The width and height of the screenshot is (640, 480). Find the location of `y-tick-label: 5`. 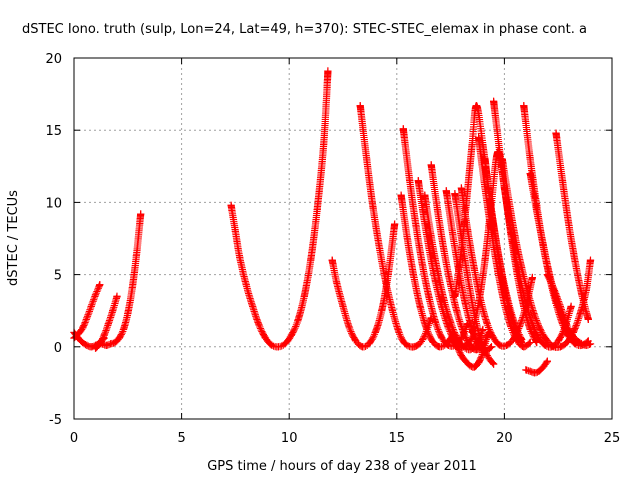

y-tick-label: 5 is located at coordinates (58, 276).